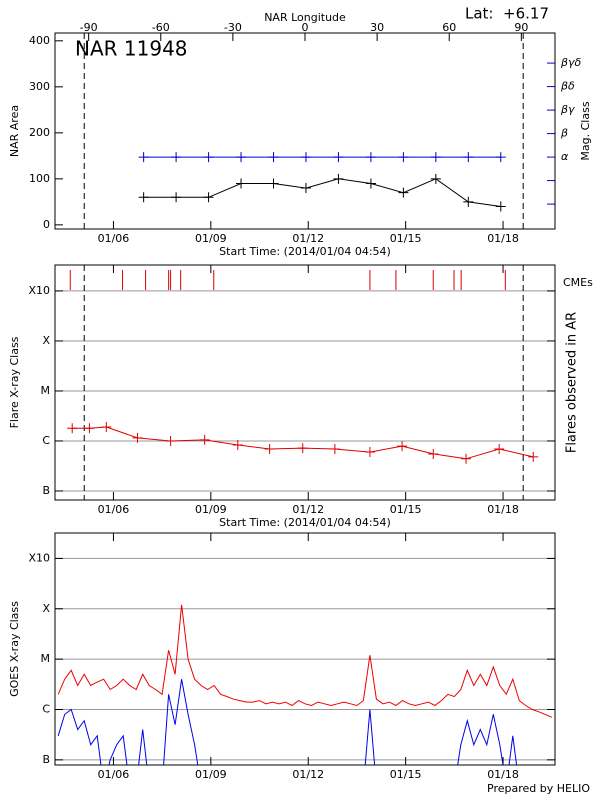 Image resolution: width=600 pixels, height=800 pixels. I want to click on y2-tick-label: α, so click(565, 156).